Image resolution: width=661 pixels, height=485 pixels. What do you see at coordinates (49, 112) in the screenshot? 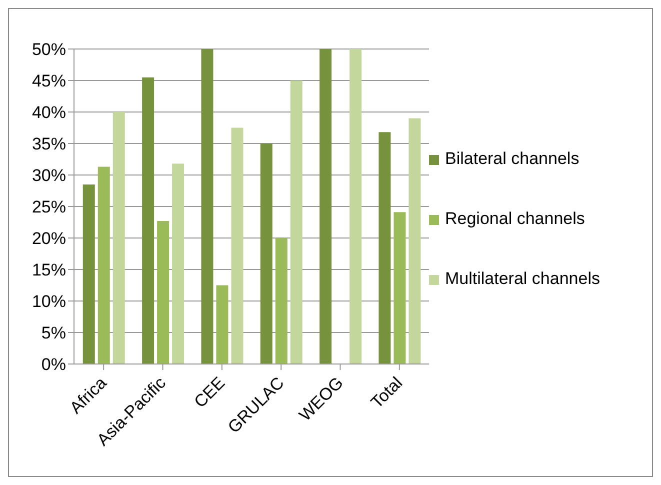
I see `y-tick-label: 40%` at bounding box center [49, 112].